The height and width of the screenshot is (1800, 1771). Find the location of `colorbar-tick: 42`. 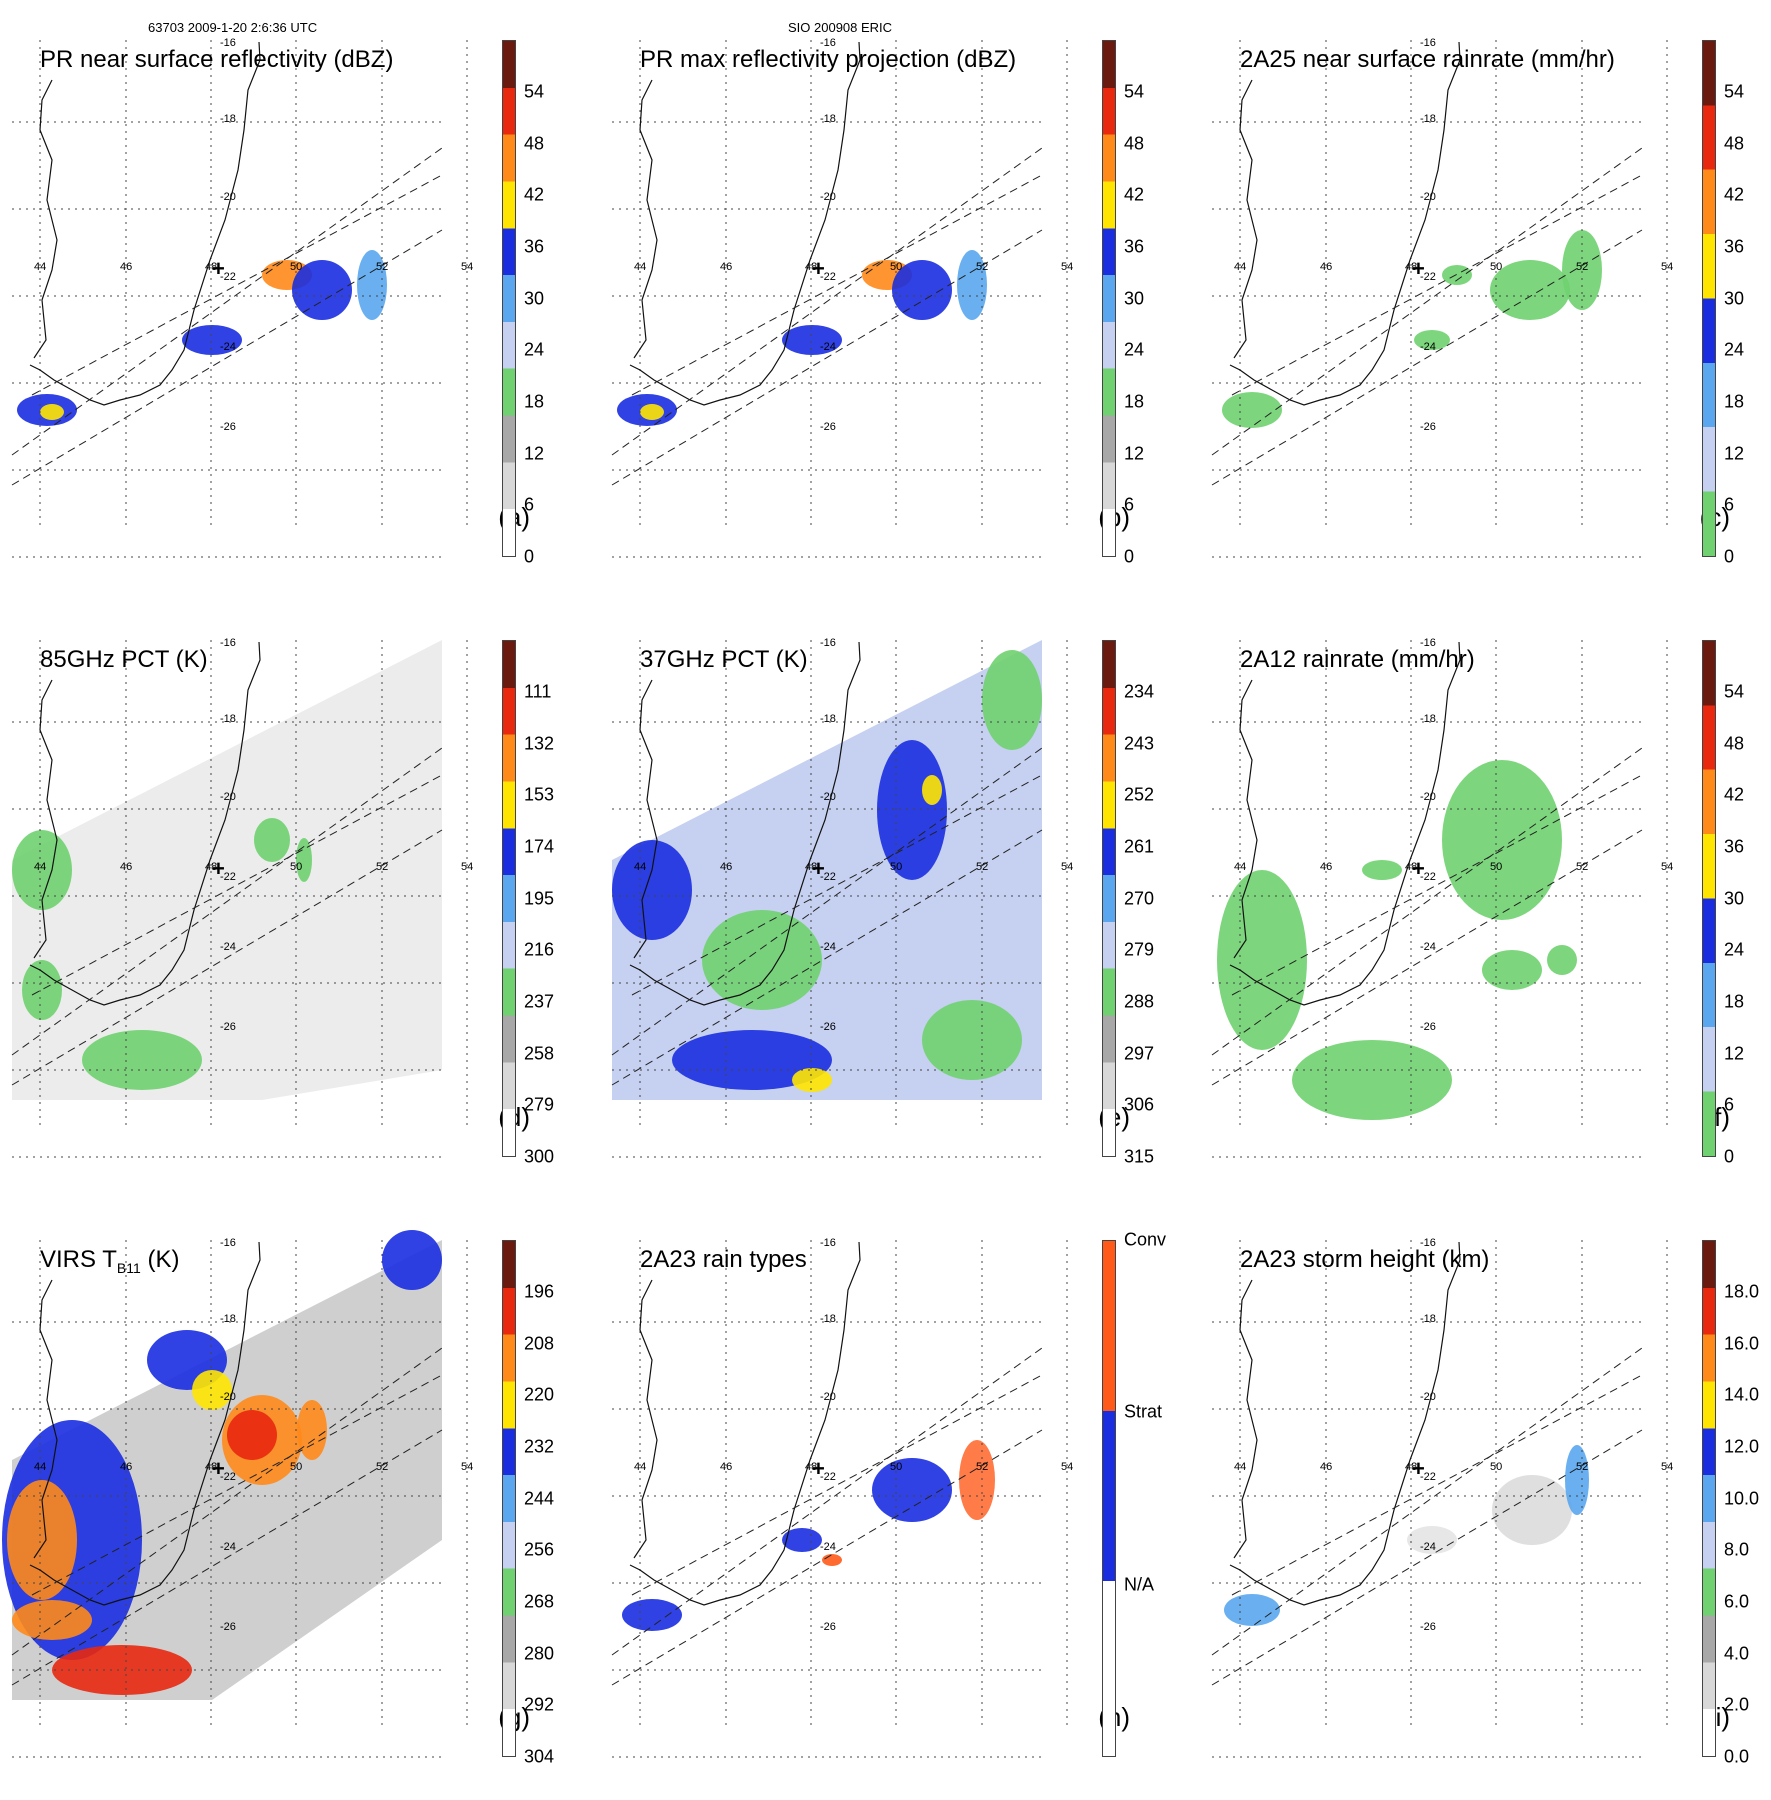

colorbar-tick: 42 is located at coordinates (534, 194).